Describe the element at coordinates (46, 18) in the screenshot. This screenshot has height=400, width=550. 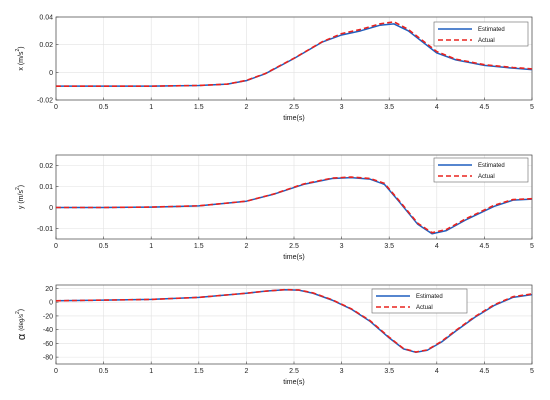
I see `y-tick-label: 0.04` at that location.